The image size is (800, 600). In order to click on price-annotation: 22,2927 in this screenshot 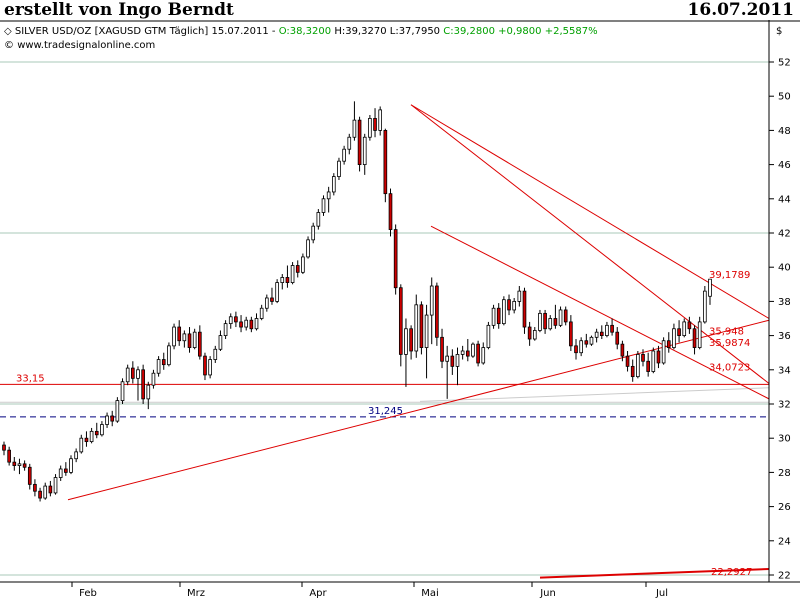, I will do `click(731, 572)`.